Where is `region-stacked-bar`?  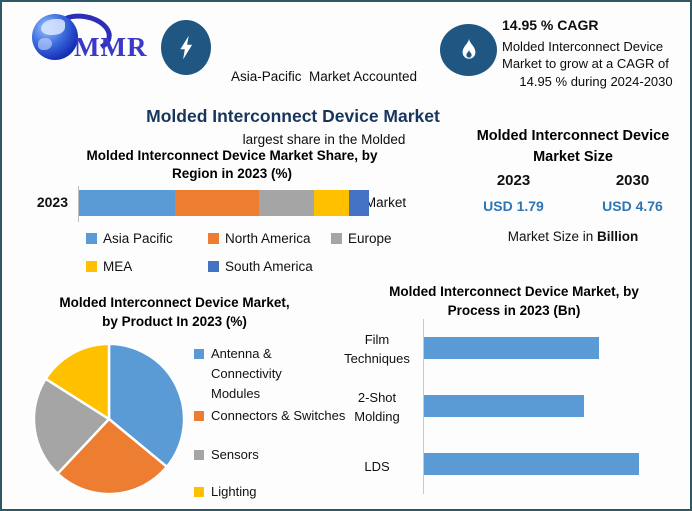 region-stacked-bar is located at coordinates (224, 203).